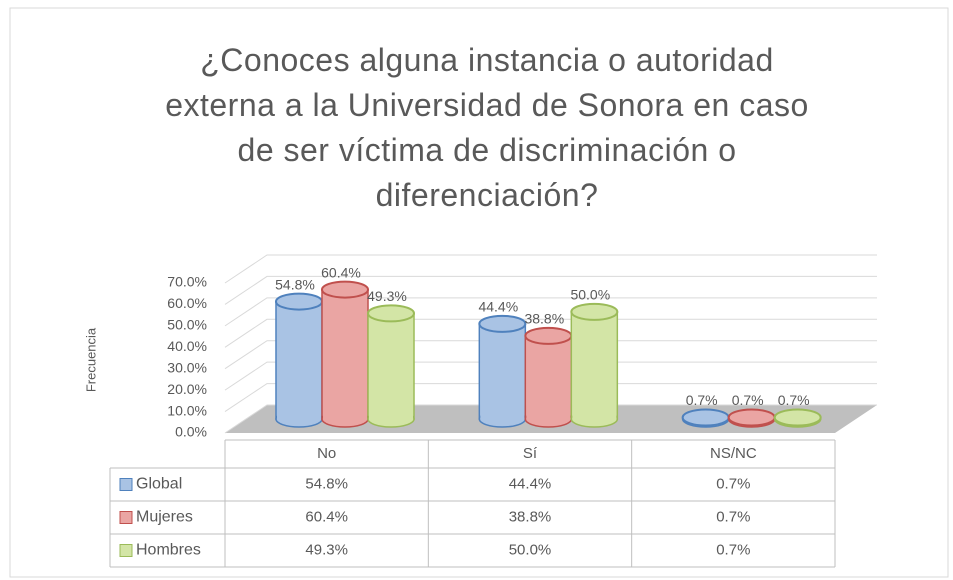 Image resolution: width=953 pixels, height=580 pixels. What do you see at coordinates (733, 453) in the screenshot?
I see `x-tick-label: NS/NC` at bounding box center [733, 453].